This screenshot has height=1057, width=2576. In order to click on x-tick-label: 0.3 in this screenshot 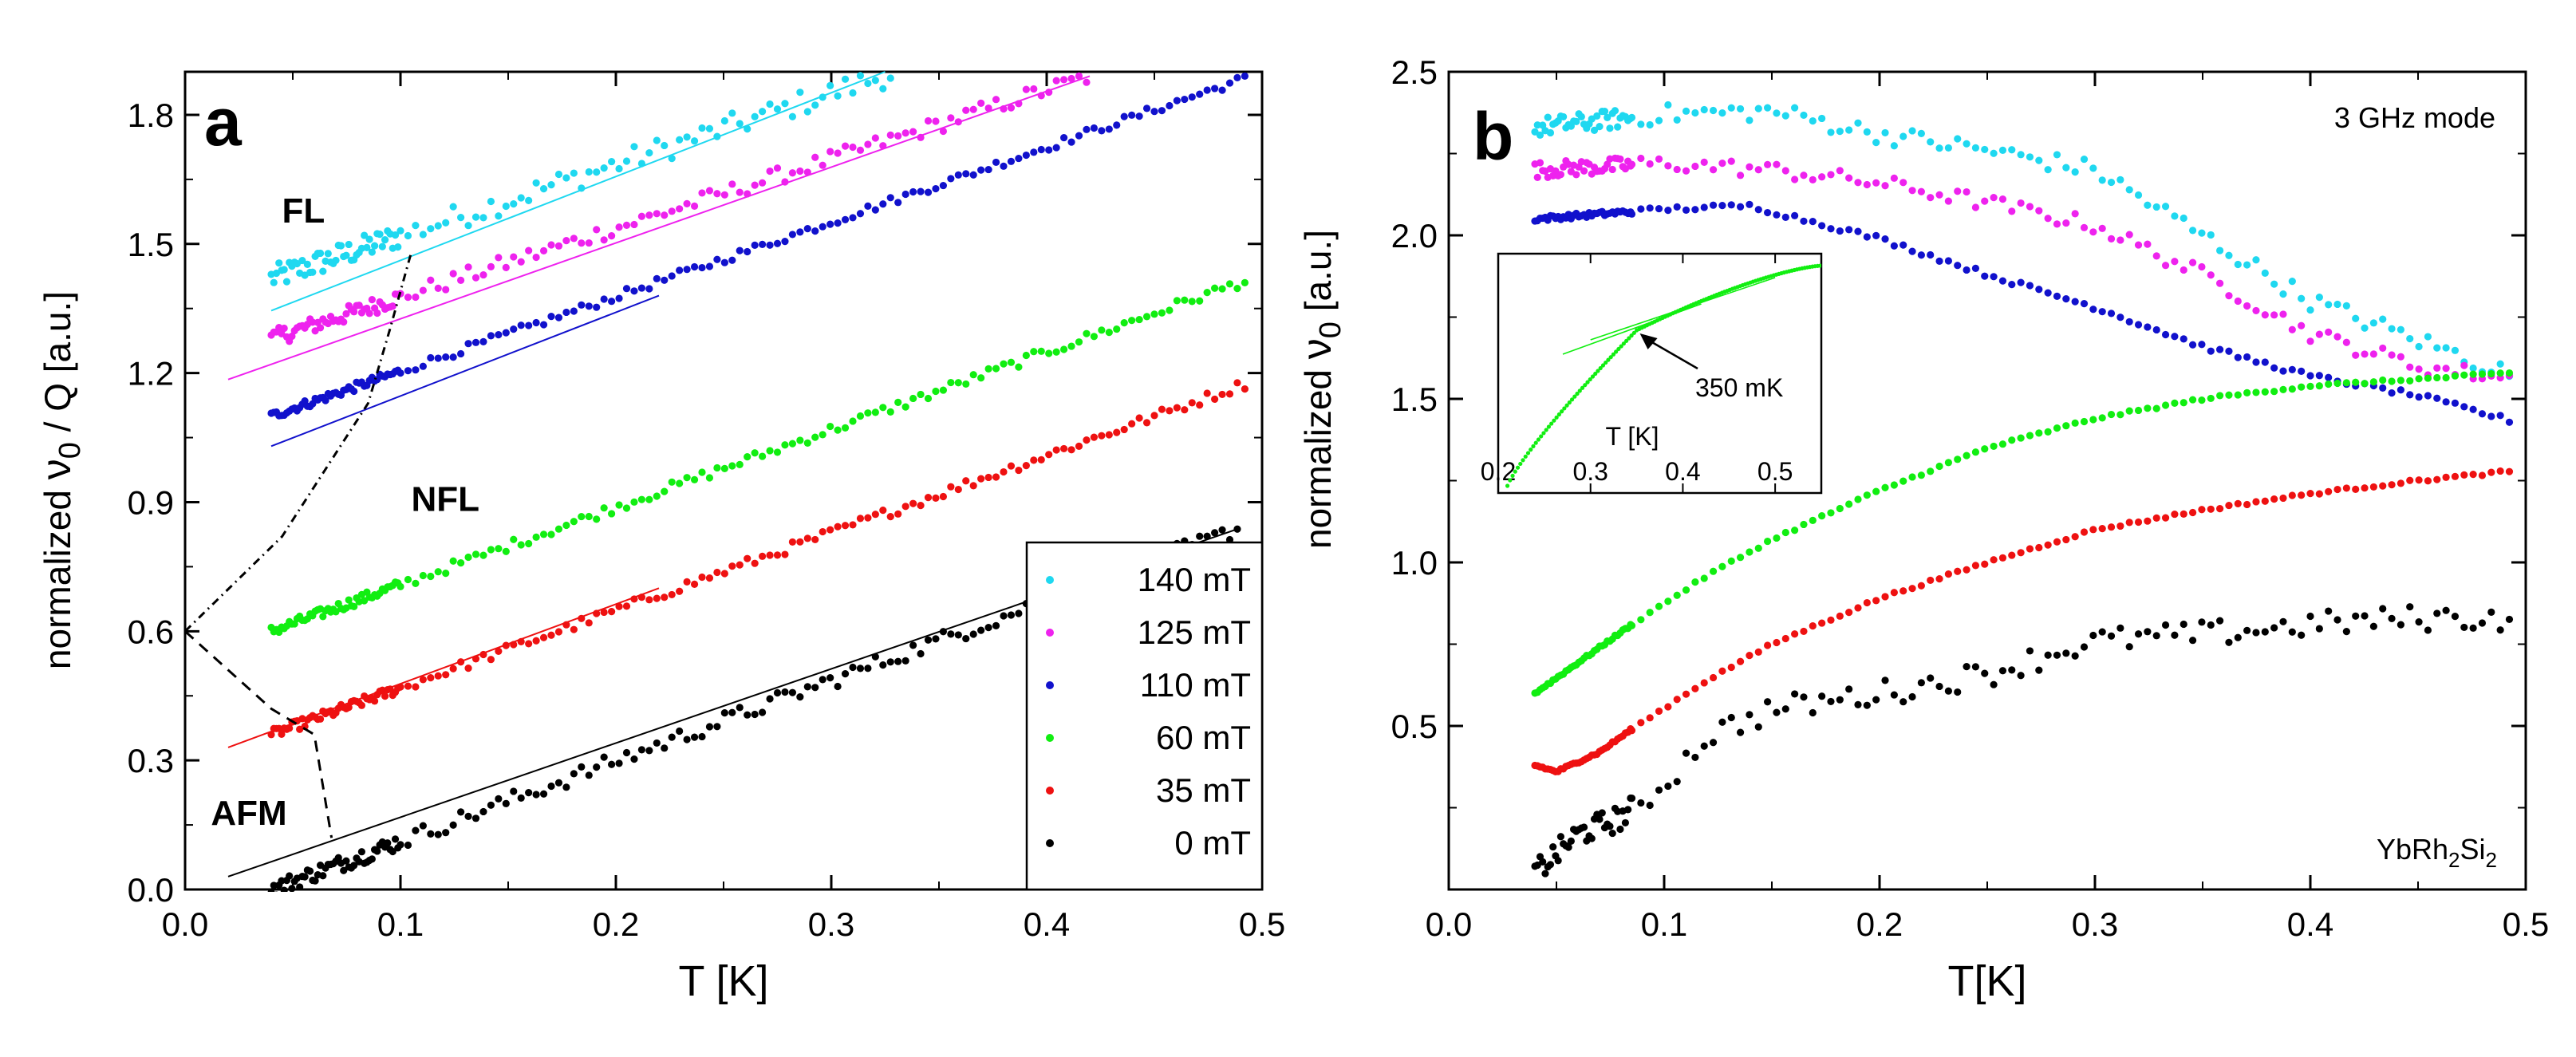, I will do `click(2095, 924)`.